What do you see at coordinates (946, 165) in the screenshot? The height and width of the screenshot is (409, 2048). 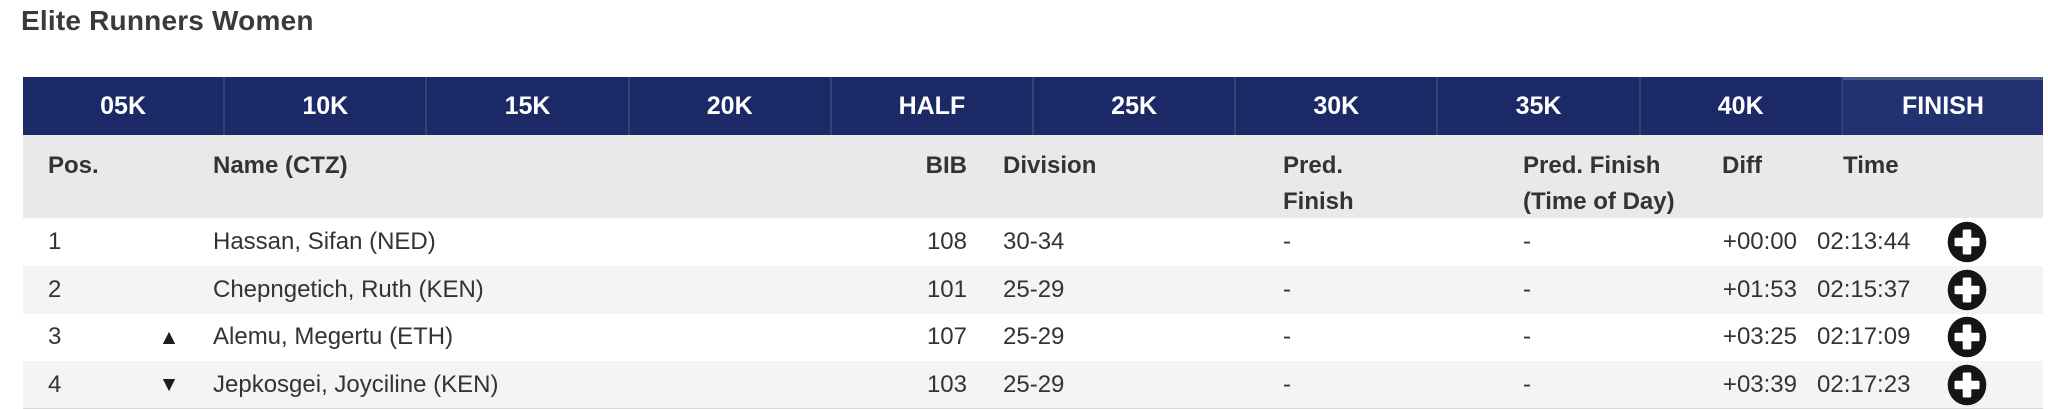 I see `header-bib: BIB` at bounding box center [946, 165].